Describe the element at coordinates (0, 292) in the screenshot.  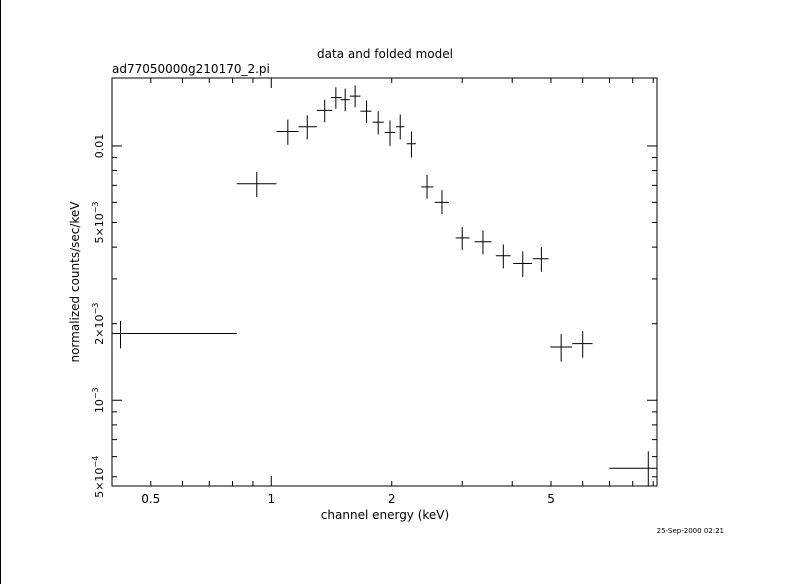
I see `window-edge` at that location.